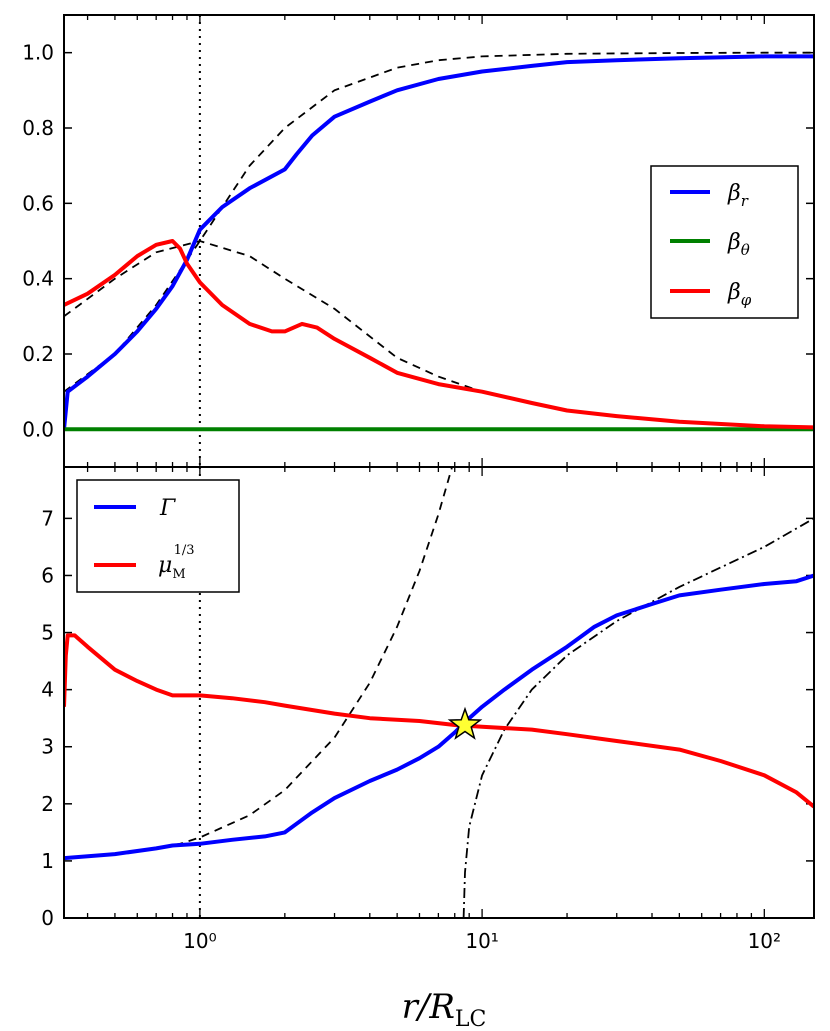  I want to click on bottom-ytick-label: 6, so click(47, 575).